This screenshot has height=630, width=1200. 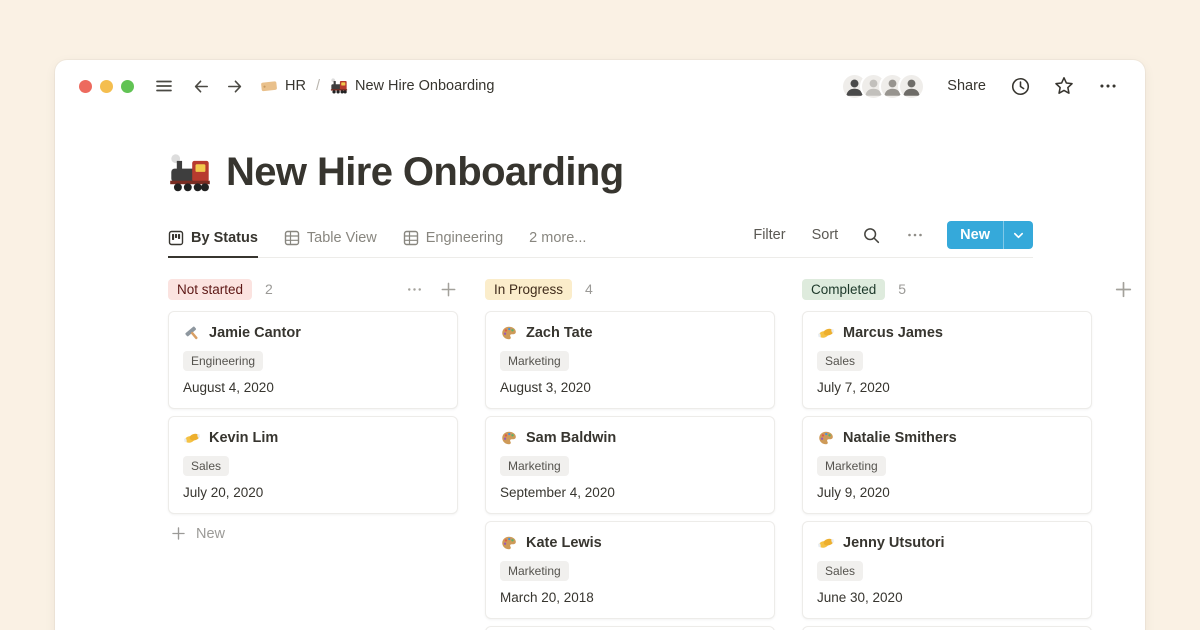 What do you see at coordinates (947, 543) in the screenshot?
I see `card-title-row: Jenny Utsutori` at bounding box center [947, 543].